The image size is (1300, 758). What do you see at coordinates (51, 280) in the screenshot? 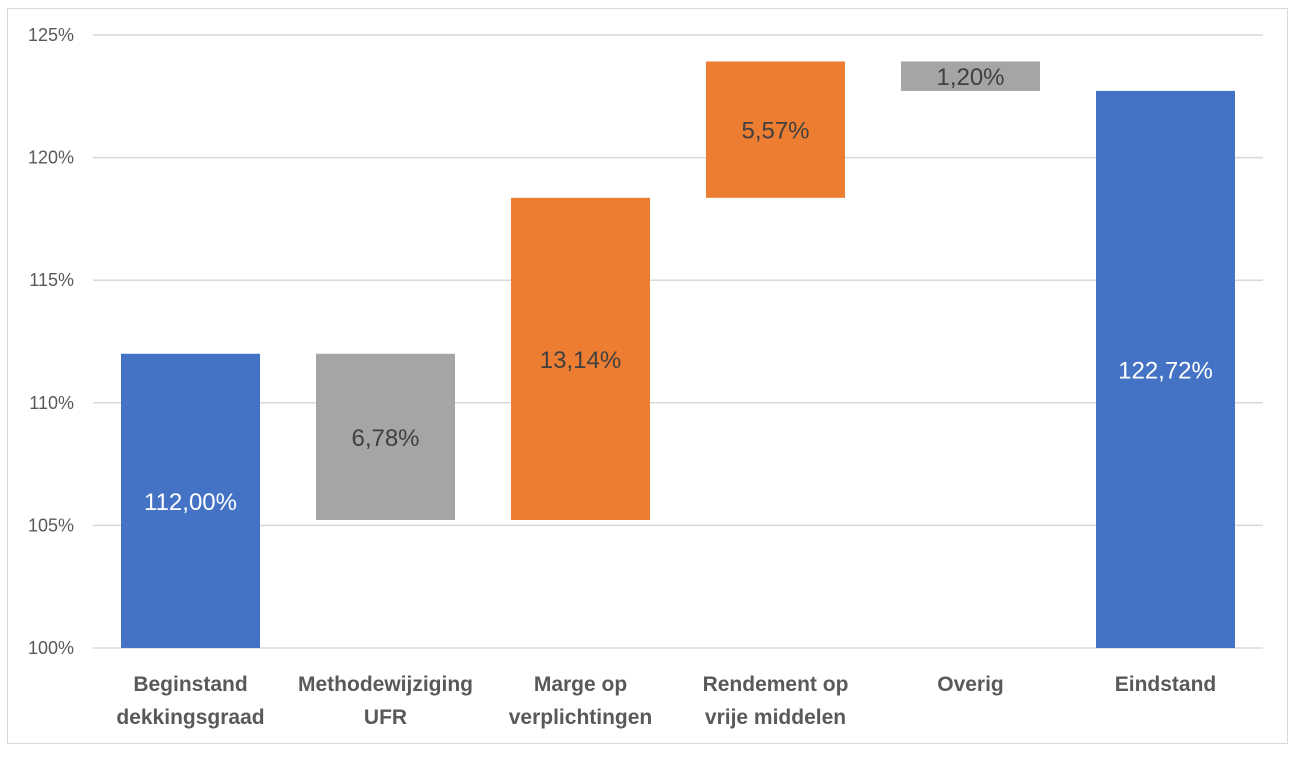
I see `y-tick-label: 115%` at bounding box center [51, 280].